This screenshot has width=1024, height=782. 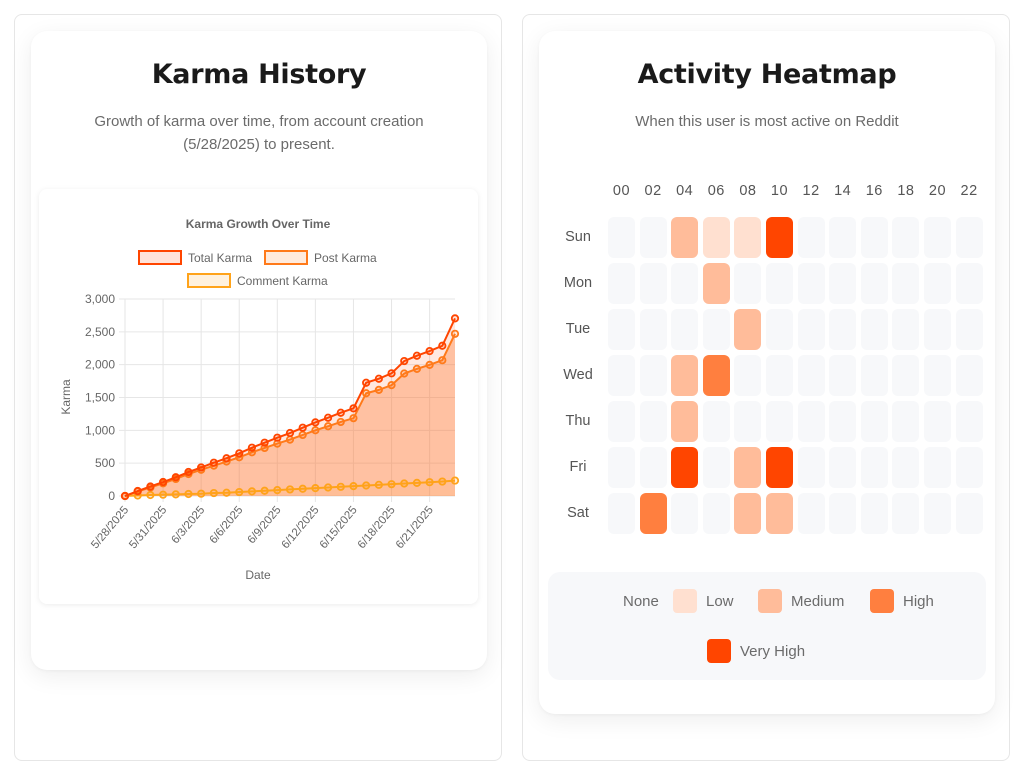 I want to click on legend-item-high: High, so click(x=902, y=601).